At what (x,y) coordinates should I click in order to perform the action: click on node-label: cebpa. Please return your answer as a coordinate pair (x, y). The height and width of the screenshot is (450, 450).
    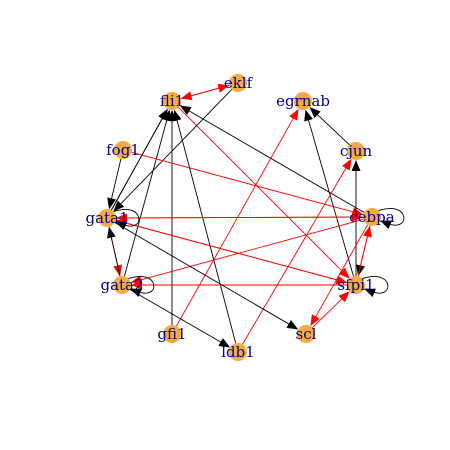
    Looking at the image, I should click on (371, 217).